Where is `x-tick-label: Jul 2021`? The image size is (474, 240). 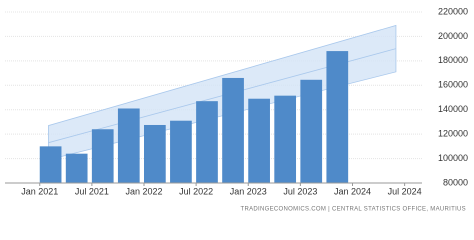 x-tick-label: Jul 2021 is located at coordinates (92, 191).